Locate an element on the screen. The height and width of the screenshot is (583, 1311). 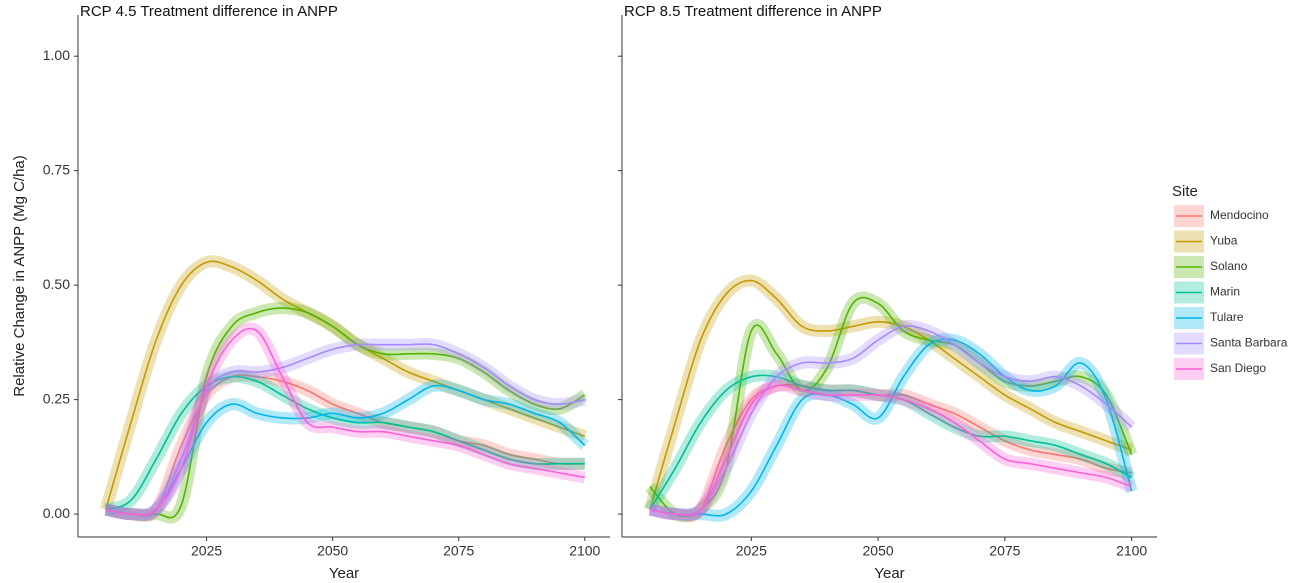
legend-label: Solano is located at coordinates (1229, 266).